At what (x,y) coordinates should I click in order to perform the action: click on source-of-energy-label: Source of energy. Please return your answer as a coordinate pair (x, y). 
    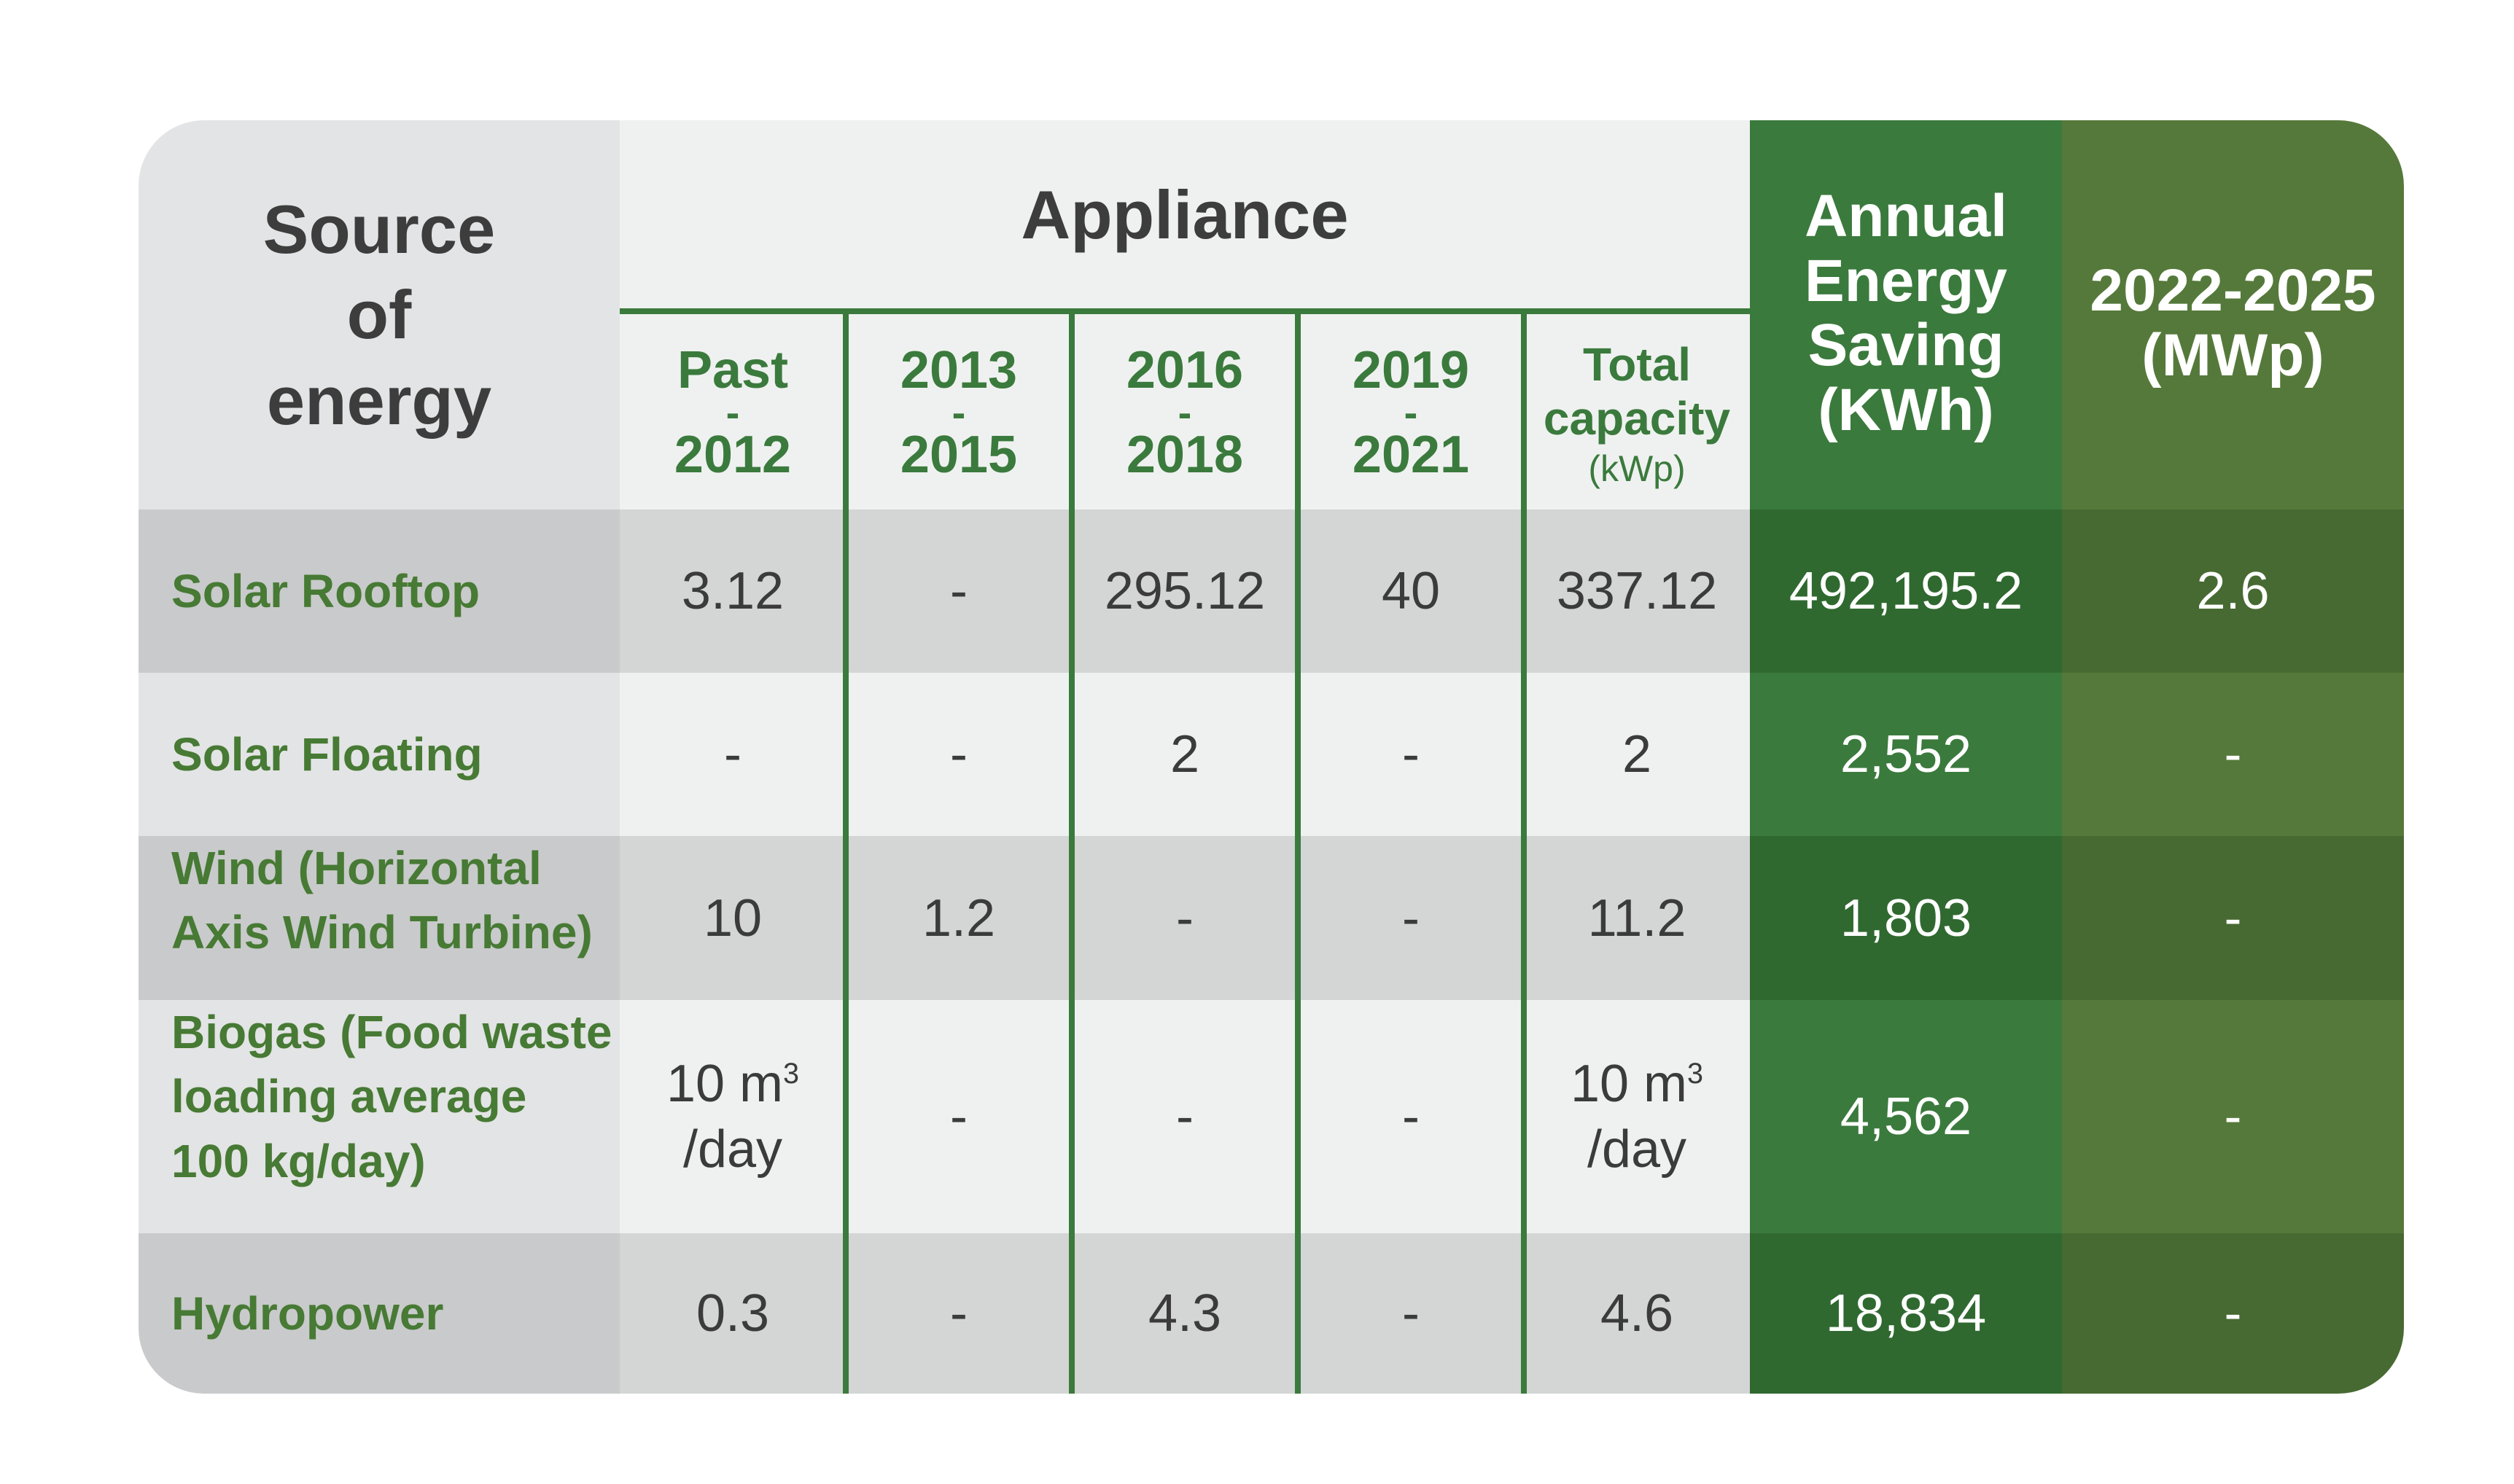
    Looking at the image, I should click on (379, 314).